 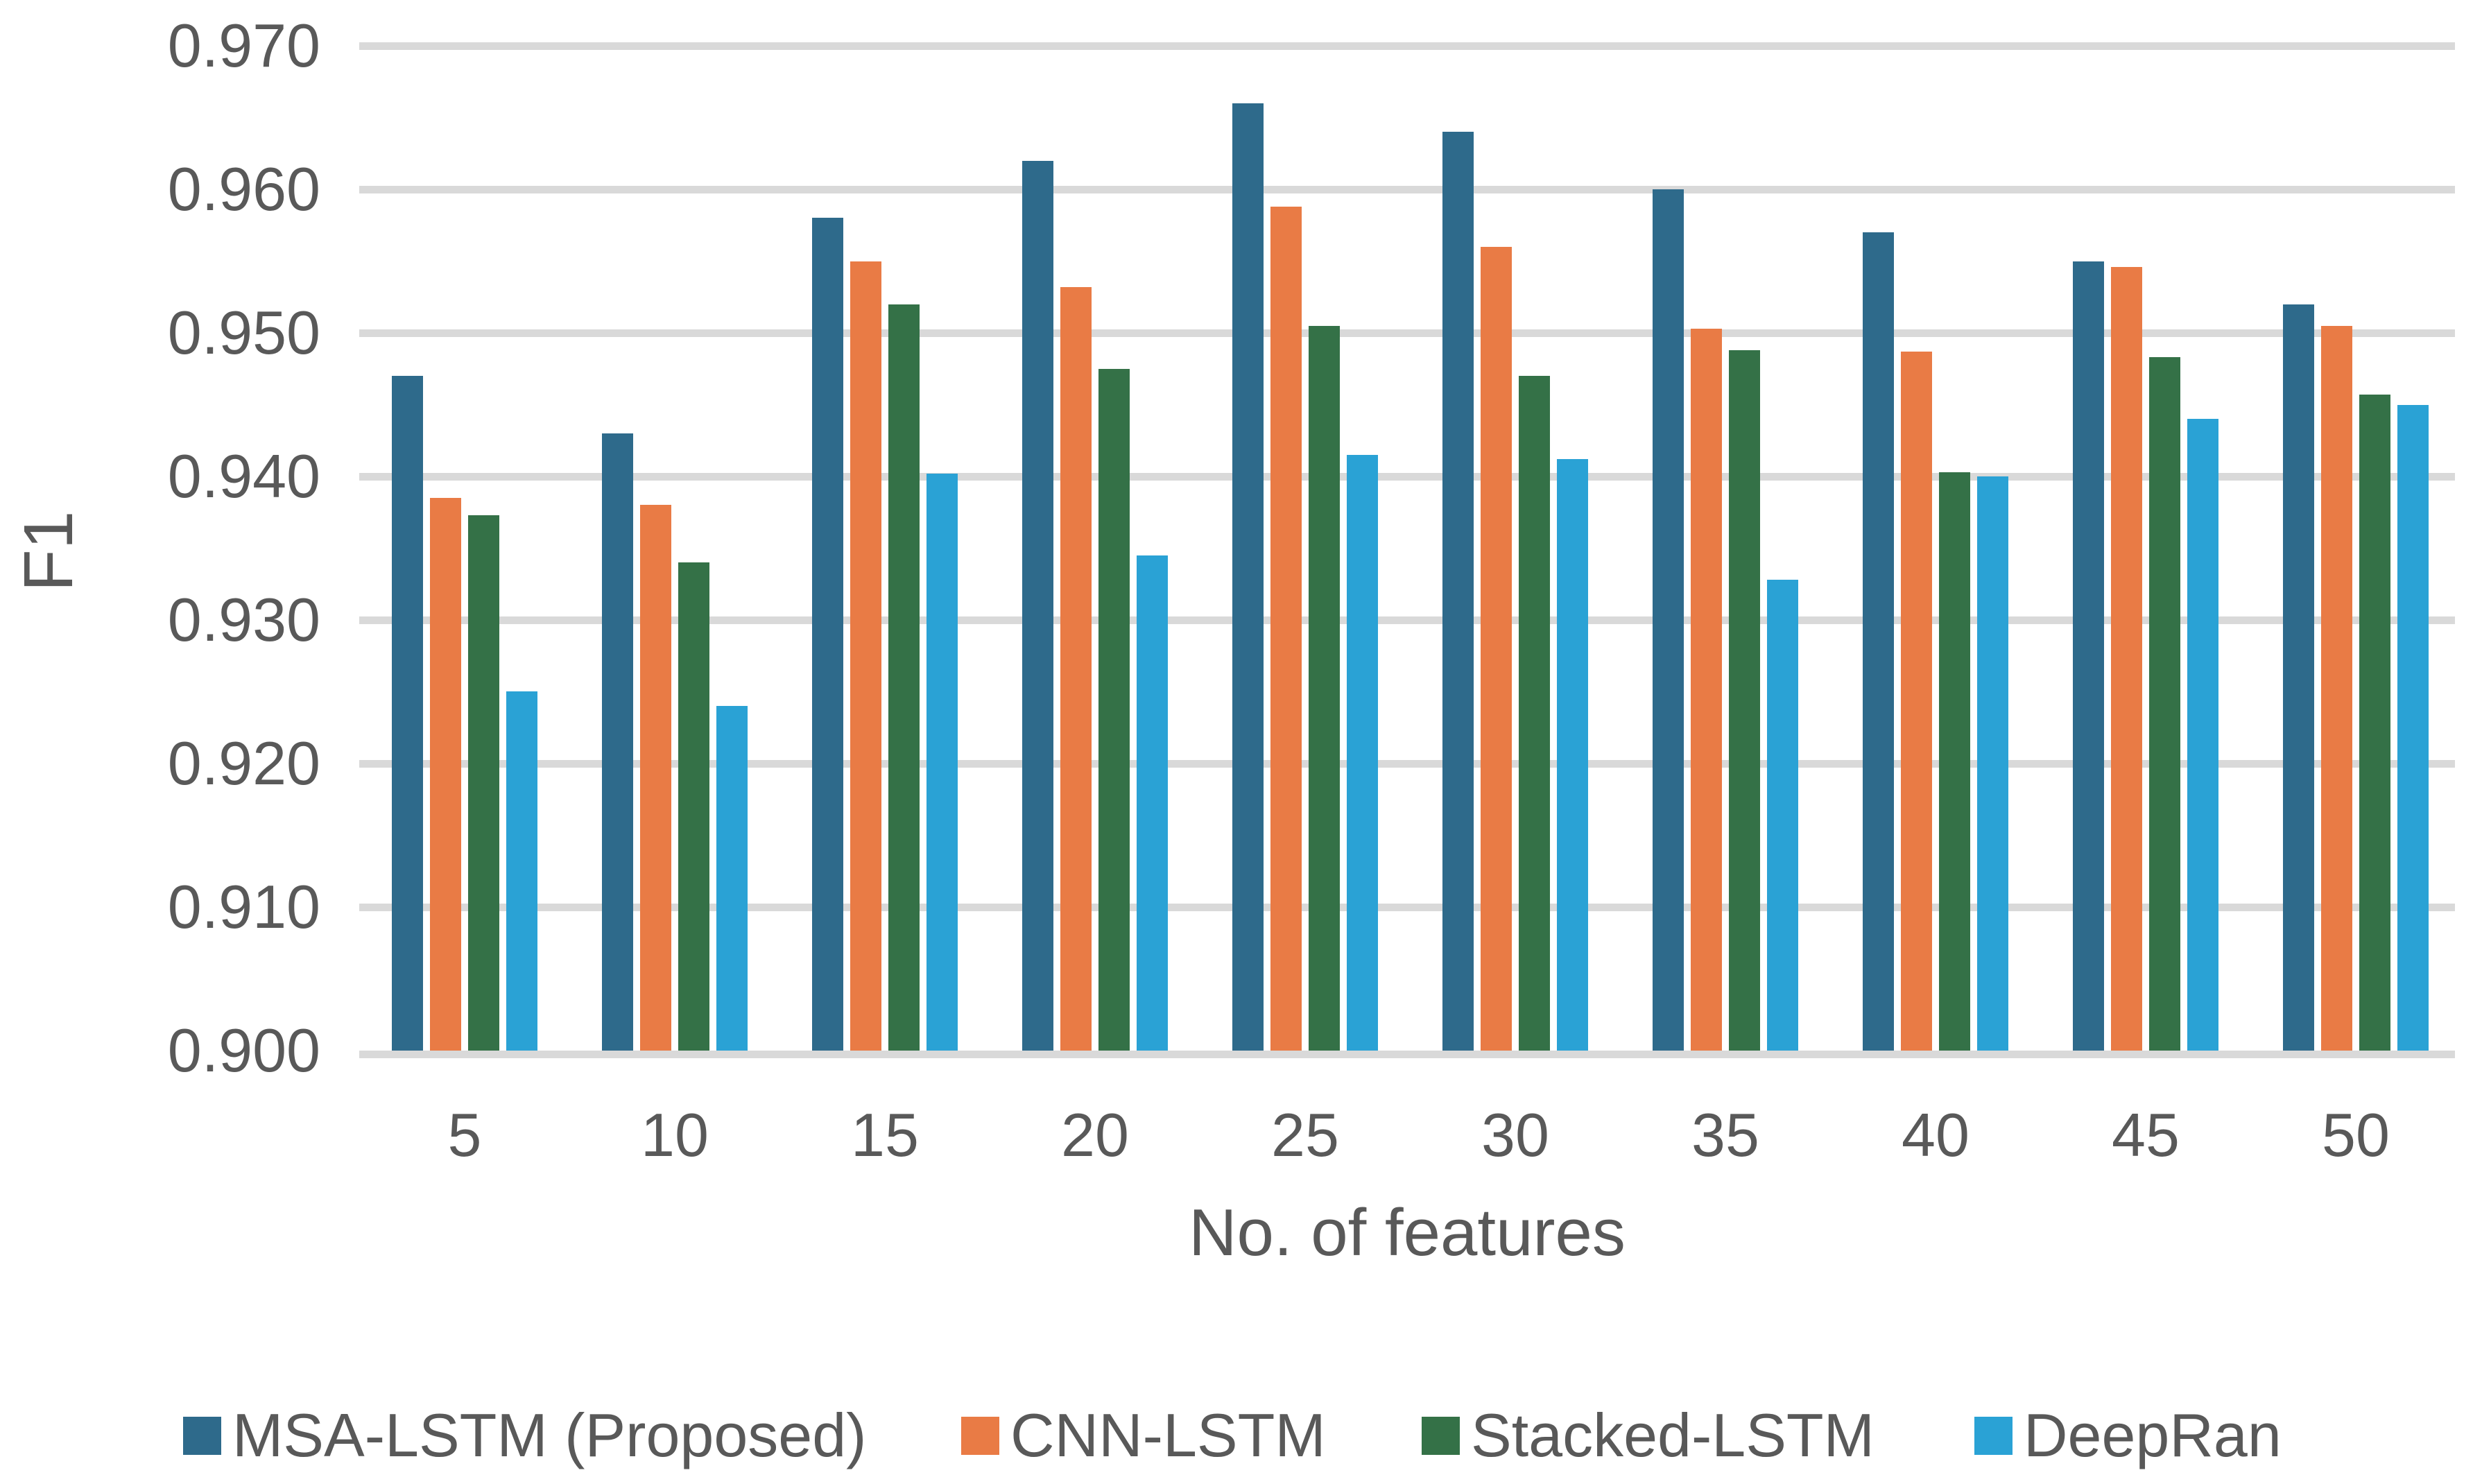 I want to click on legend-label: DeepRan, so click(x=2153, y=1435).